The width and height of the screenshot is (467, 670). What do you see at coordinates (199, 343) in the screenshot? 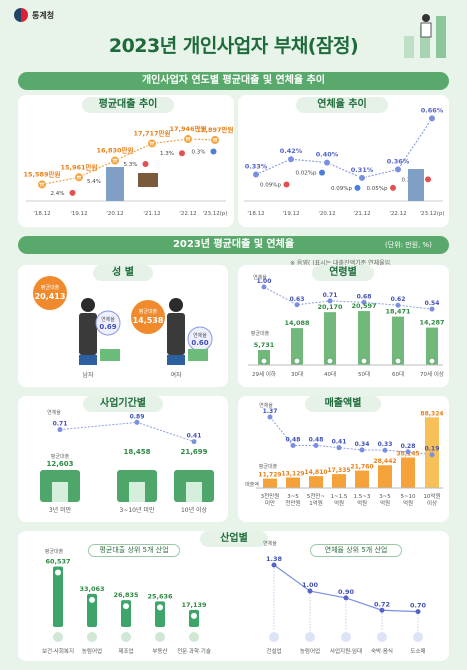
I see `delinq-value-label: 0.60` at bounding box center [199, 343].